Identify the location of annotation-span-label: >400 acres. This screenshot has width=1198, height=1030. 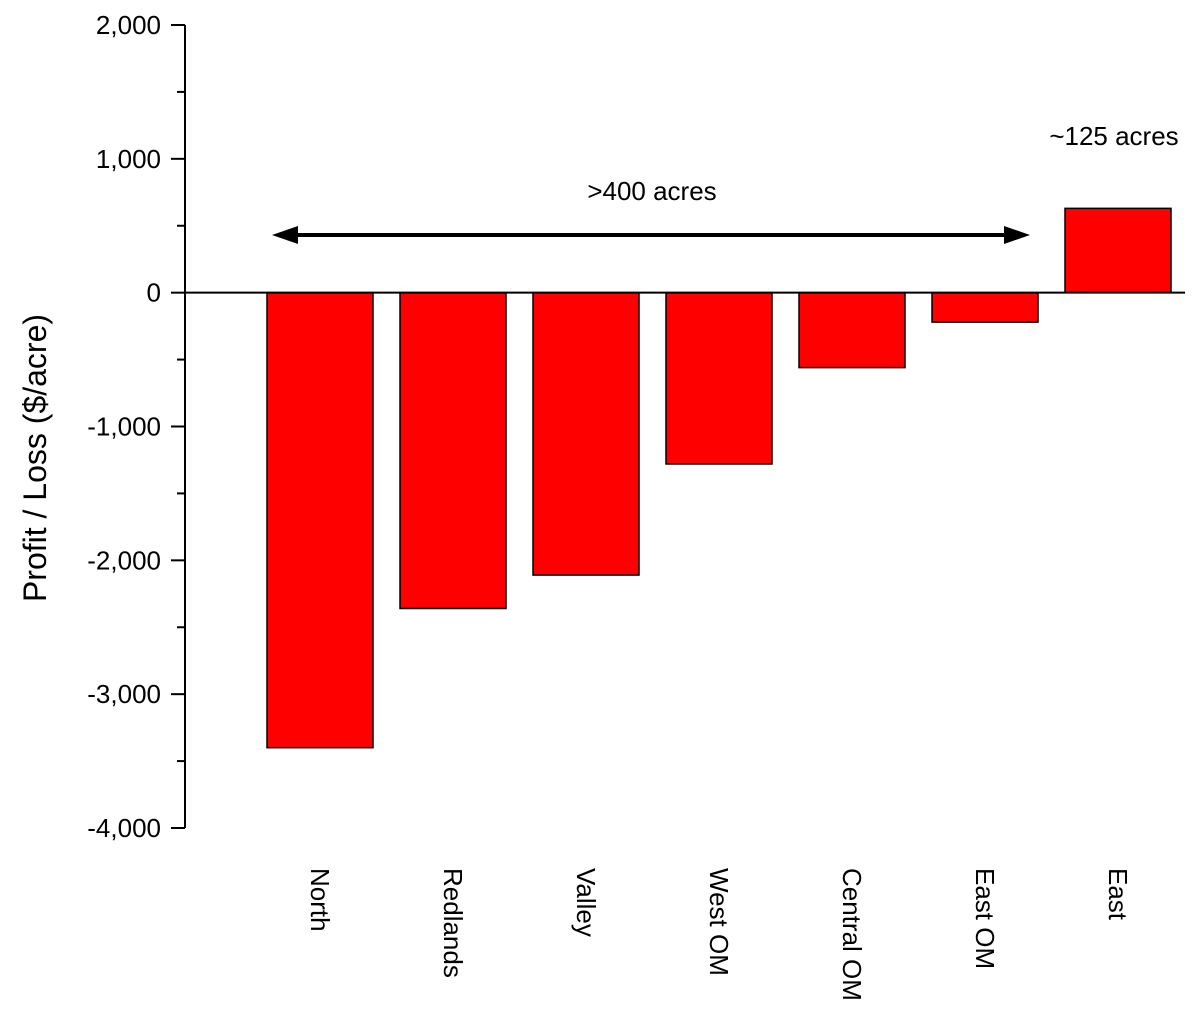
(651, 191).